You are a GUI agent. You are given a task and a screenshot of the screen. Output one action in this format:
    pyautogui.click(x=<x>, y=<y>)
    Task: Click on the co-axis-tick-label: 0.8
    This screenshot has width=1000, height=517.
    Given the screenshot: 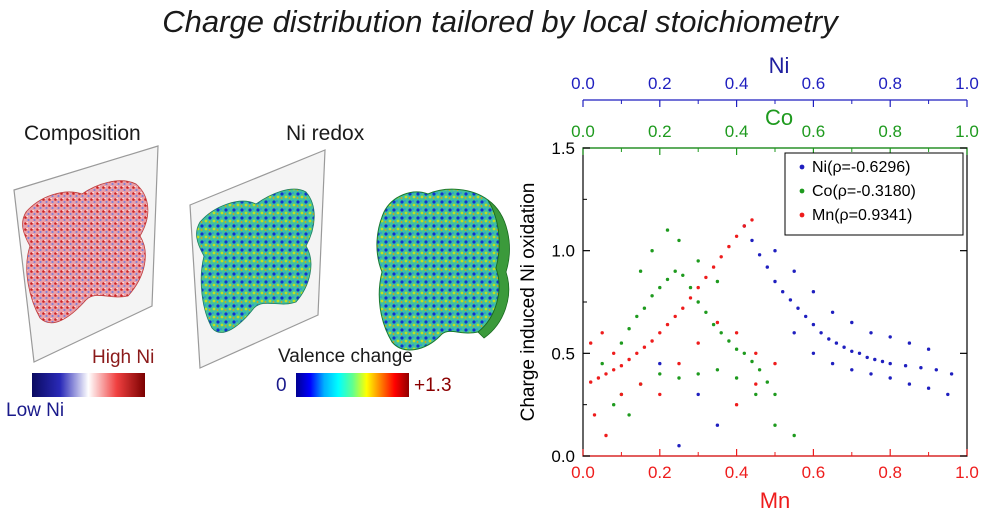 What is the action you would take?
    pyautogui.click(x=890, y=131)
    